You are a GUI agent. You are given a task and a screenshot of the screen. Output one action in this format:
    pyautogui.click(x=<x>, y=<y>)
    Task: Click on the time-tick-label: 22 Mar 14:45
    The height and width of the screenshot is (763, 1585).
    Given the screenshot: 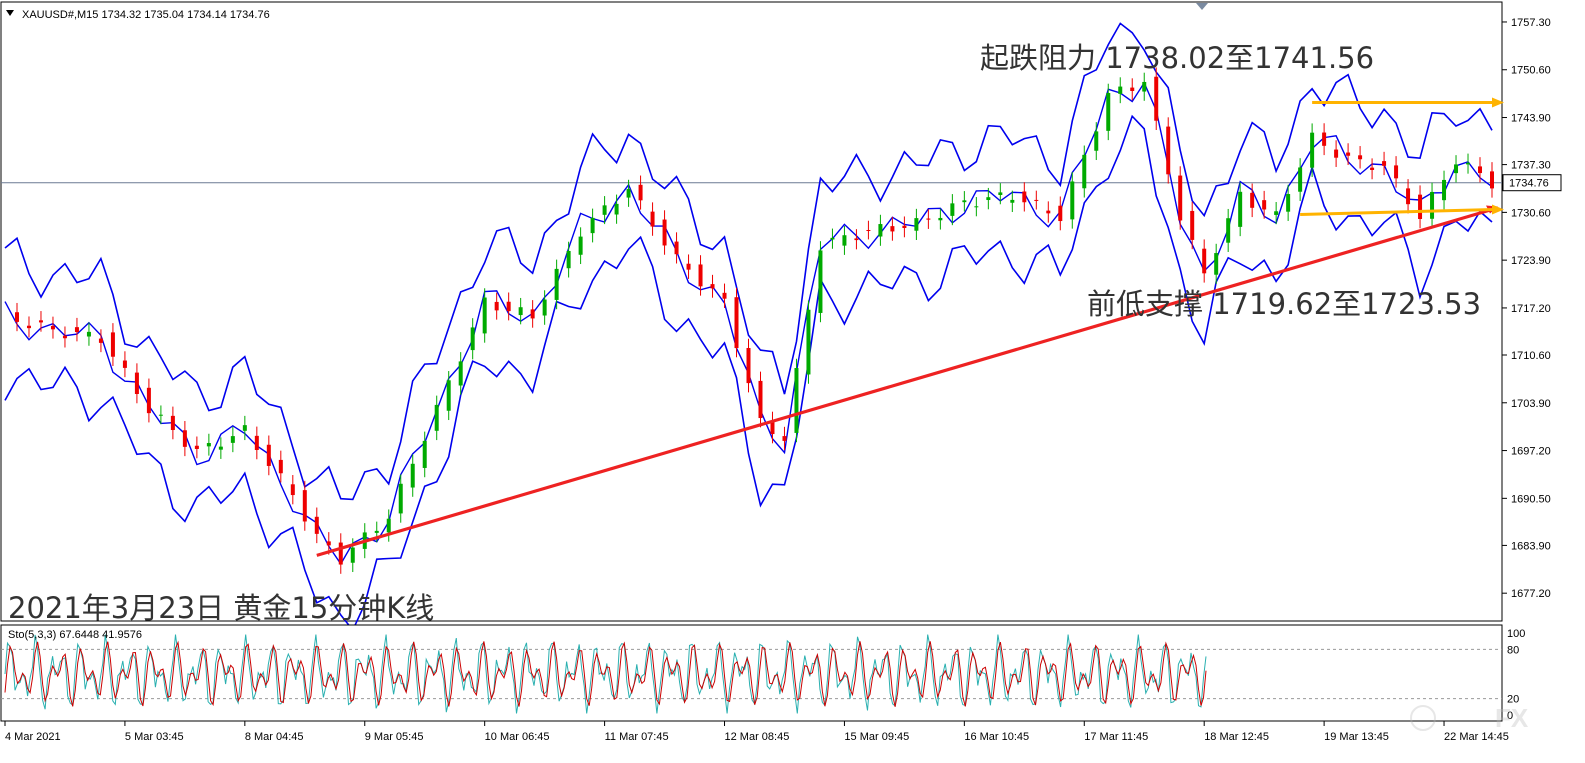 What is the action you would take?
    pyautogui.click(x=1476, y=737)
    